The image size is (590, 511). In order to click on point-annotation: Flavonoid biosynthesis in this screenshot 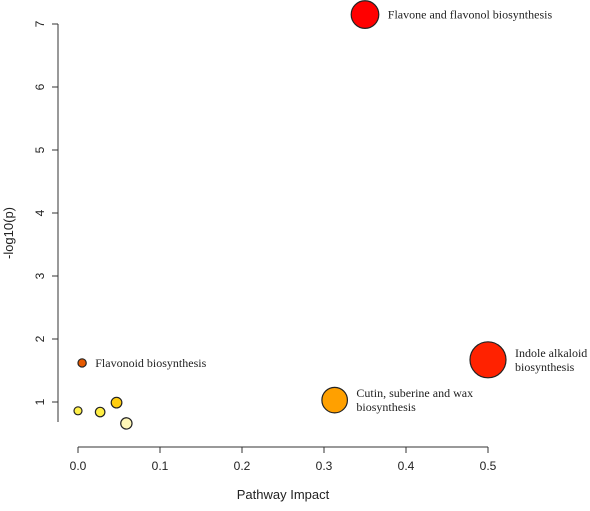, I will do `click(150, 363)`.